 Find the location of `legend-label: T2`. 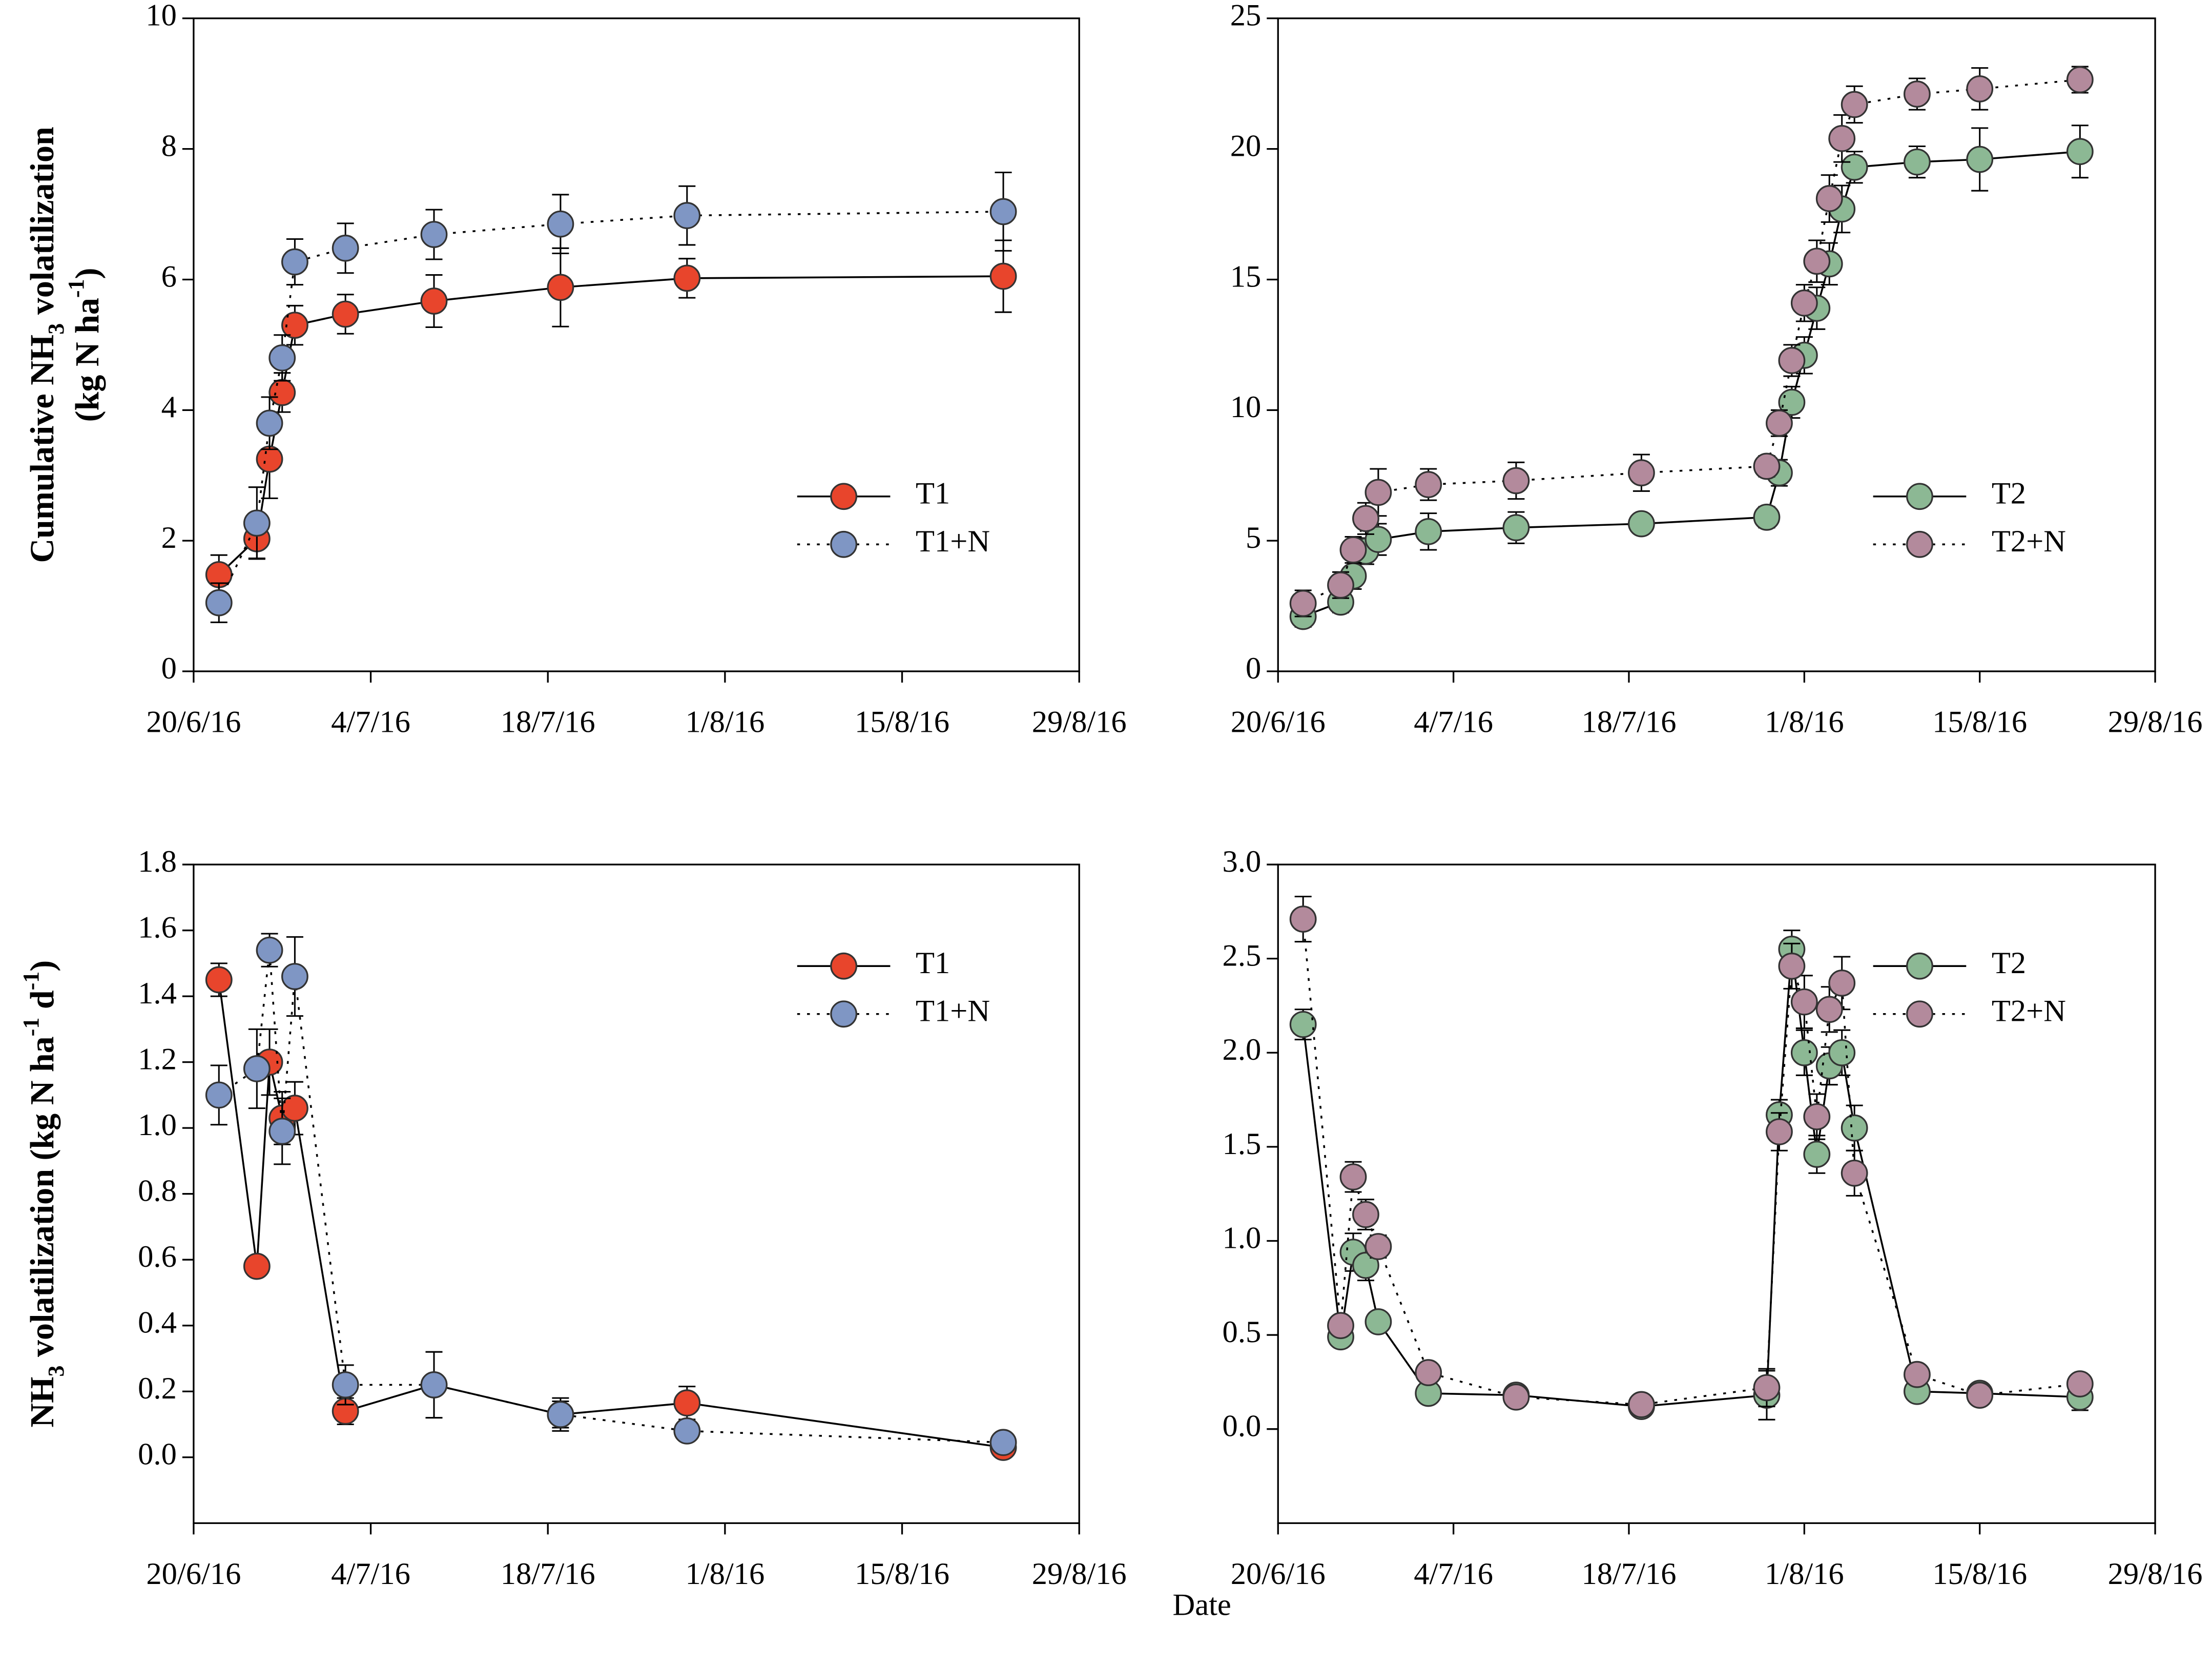

legend-label: T2 is located at coordinates (2009, 494).